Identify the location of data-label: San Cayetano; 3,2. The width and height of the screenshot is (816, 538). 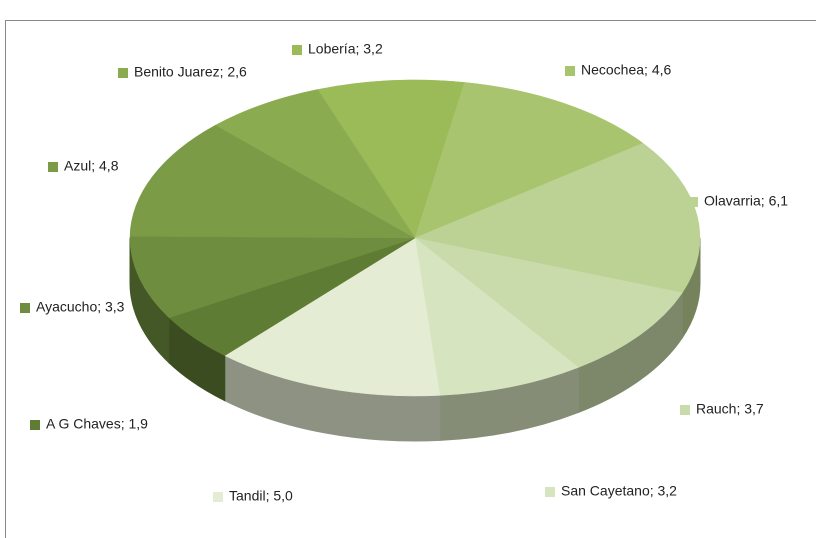
(619, 491).